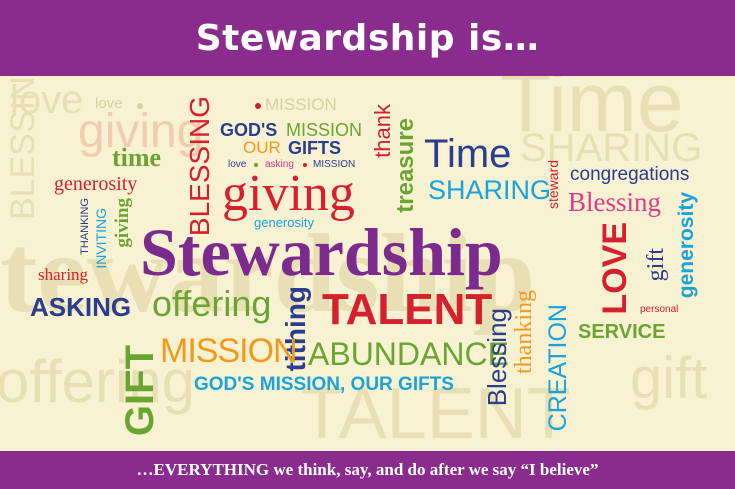 This screenshot has height=489, width=735. What do you see at coordinates (524, 332) in the screenshot?
I see `word-thanking-vertical-2: thanking` at bounding box center [524, 332].